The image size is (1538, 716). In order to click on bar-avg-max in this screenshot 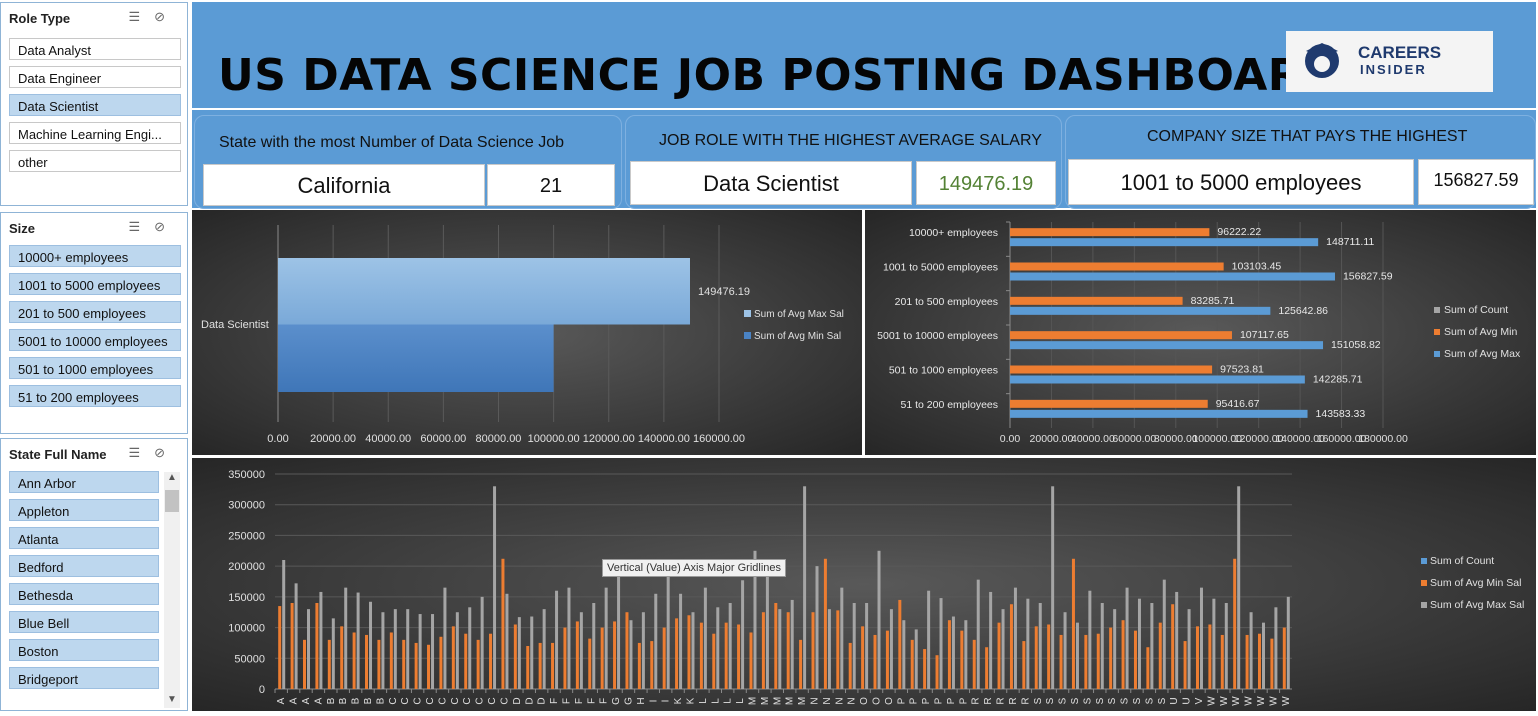, I will do `click(1159, 414)`.